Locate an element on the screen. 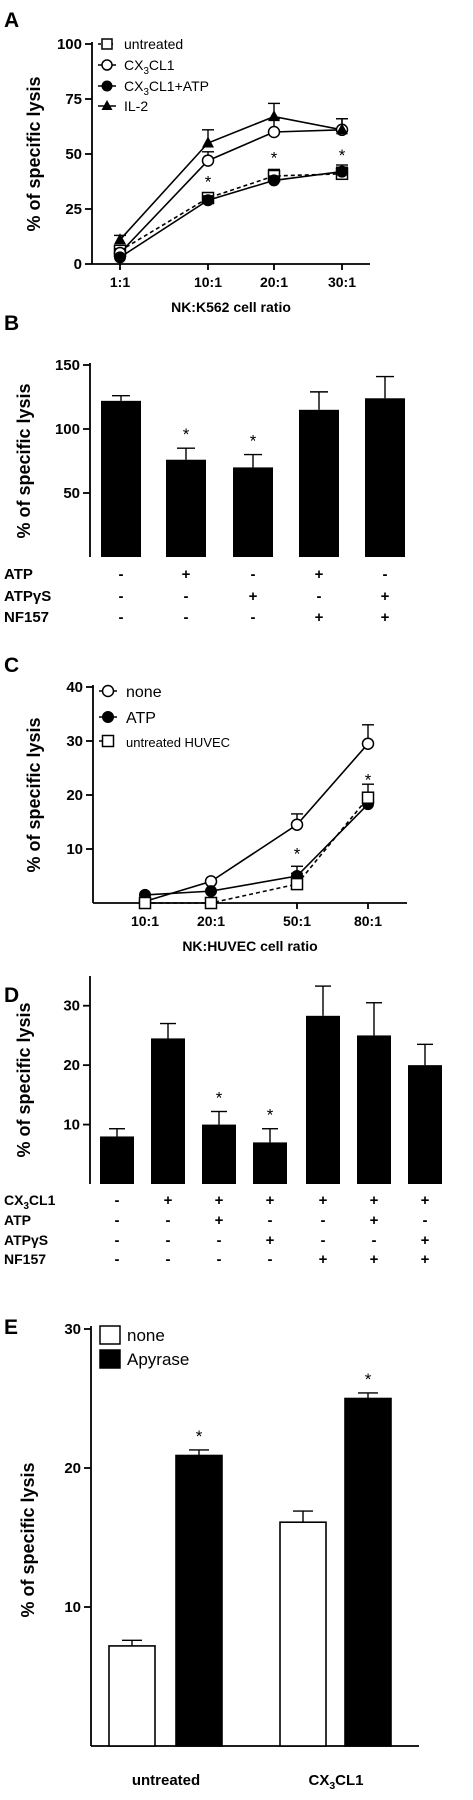 The width and height of the screenshot is (473, 1800). panel-c-y-tick-label: 10 is located at coordinates (74, 849).